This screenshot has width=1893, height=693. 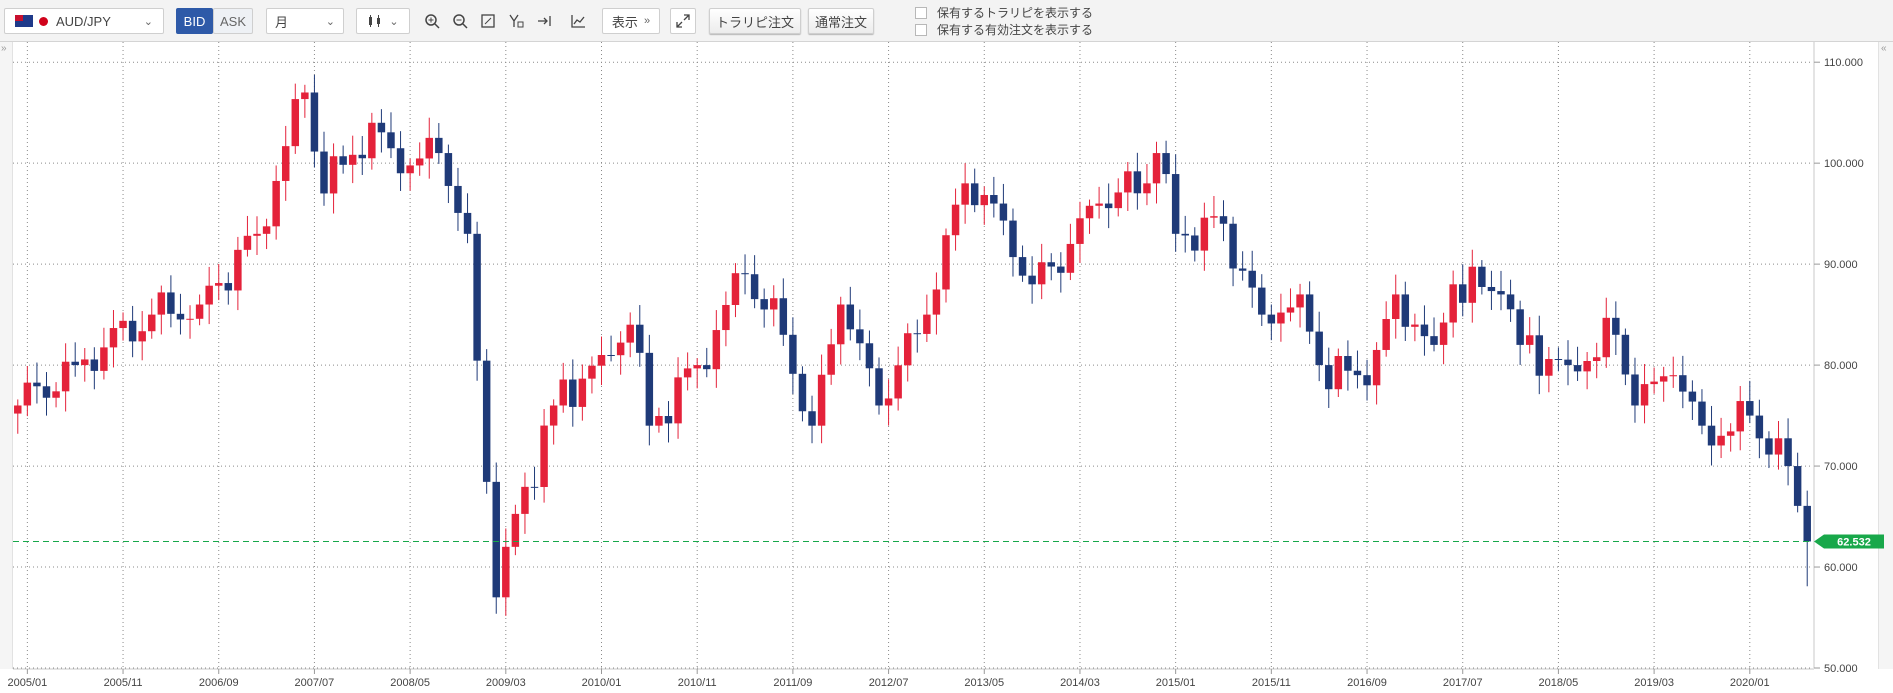 I want to click on last-price-label: 62.532, so click(x=1854, y=542).